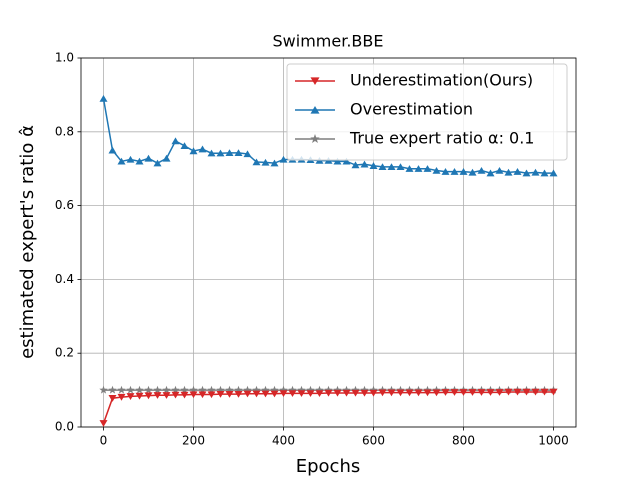 The image size is (640, 480). What do you see at coordinates (441, 138) in the screenshot?
I see `legend-label: True expert ratio α: 0.1` at bounding box center [441, 138].